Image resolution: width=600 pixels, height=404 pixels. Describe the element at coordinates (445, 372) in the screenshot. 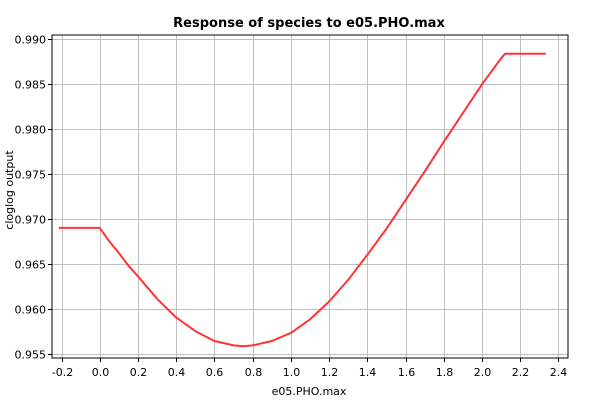

I see `x-tick-label: 1.8` at that location.